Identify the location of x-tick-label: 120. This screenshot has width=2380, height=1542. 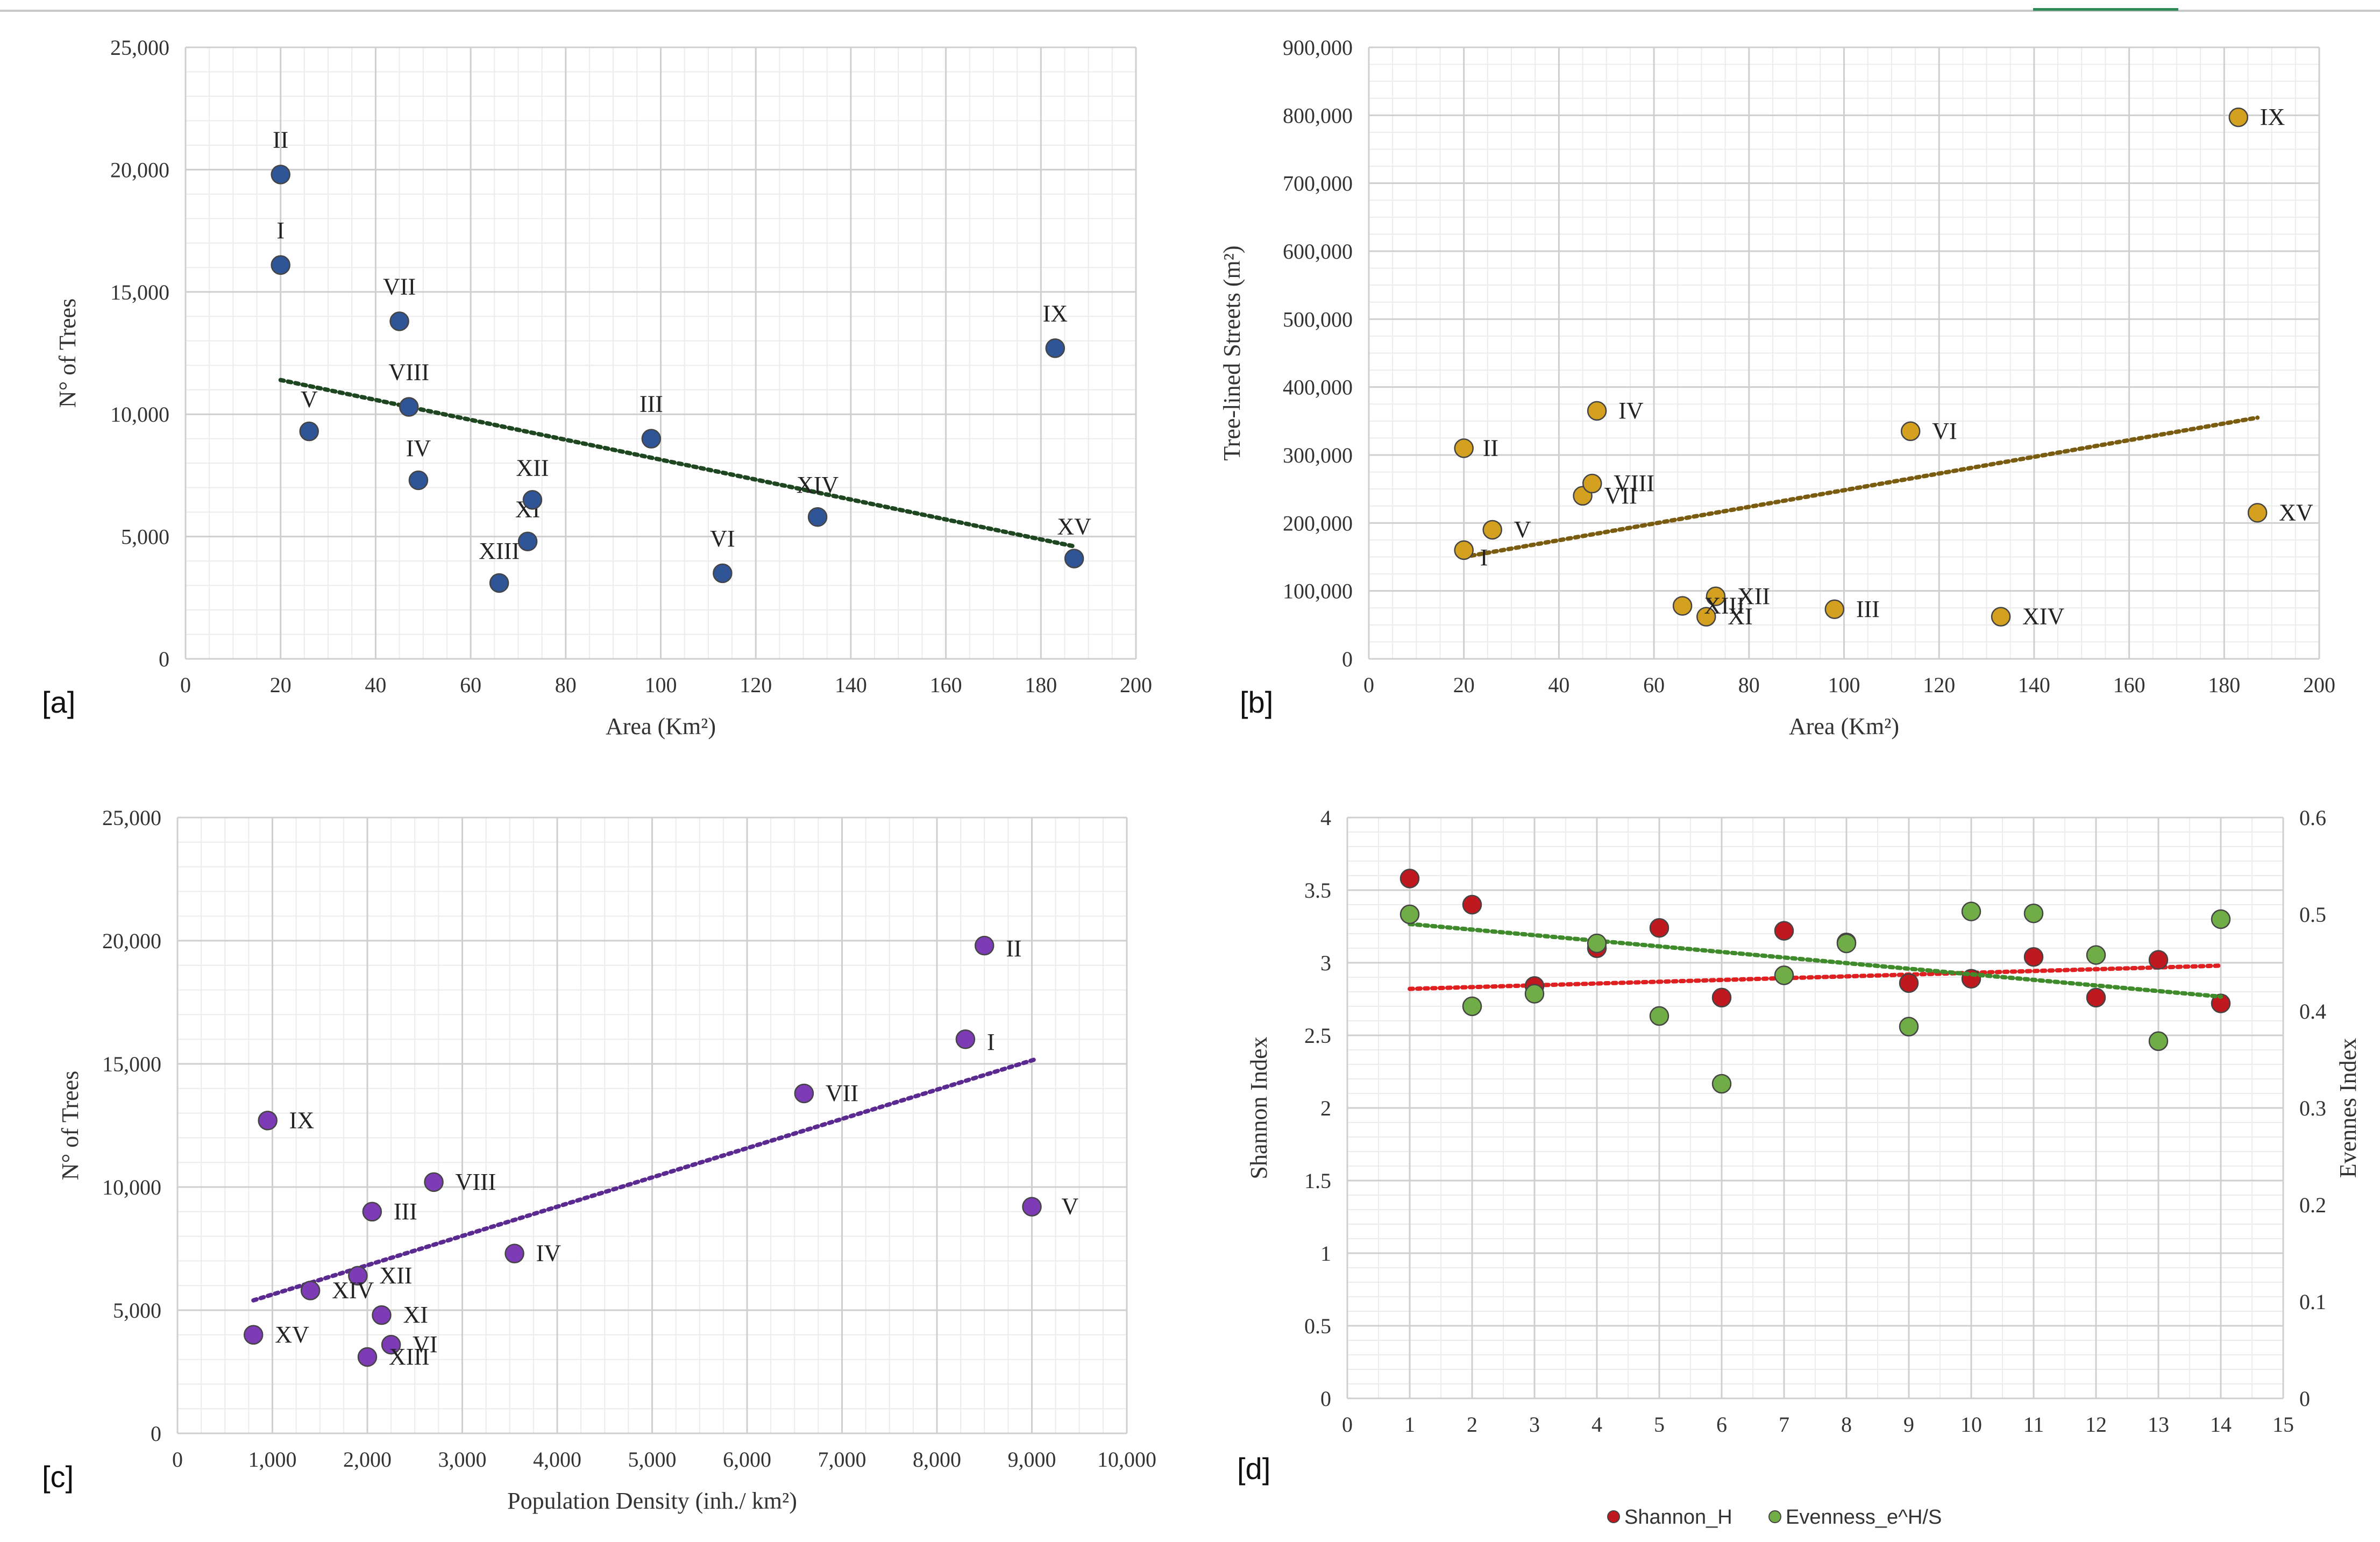
(1939, 685).